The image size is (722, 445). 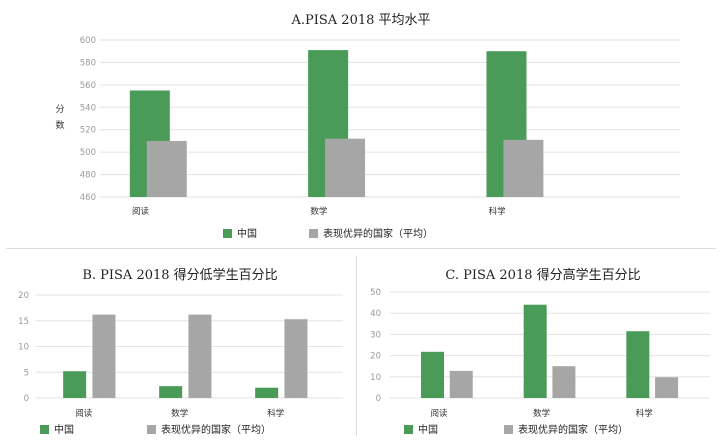 I want to click on y-tick-label: 15, so click(x=23, y=322).